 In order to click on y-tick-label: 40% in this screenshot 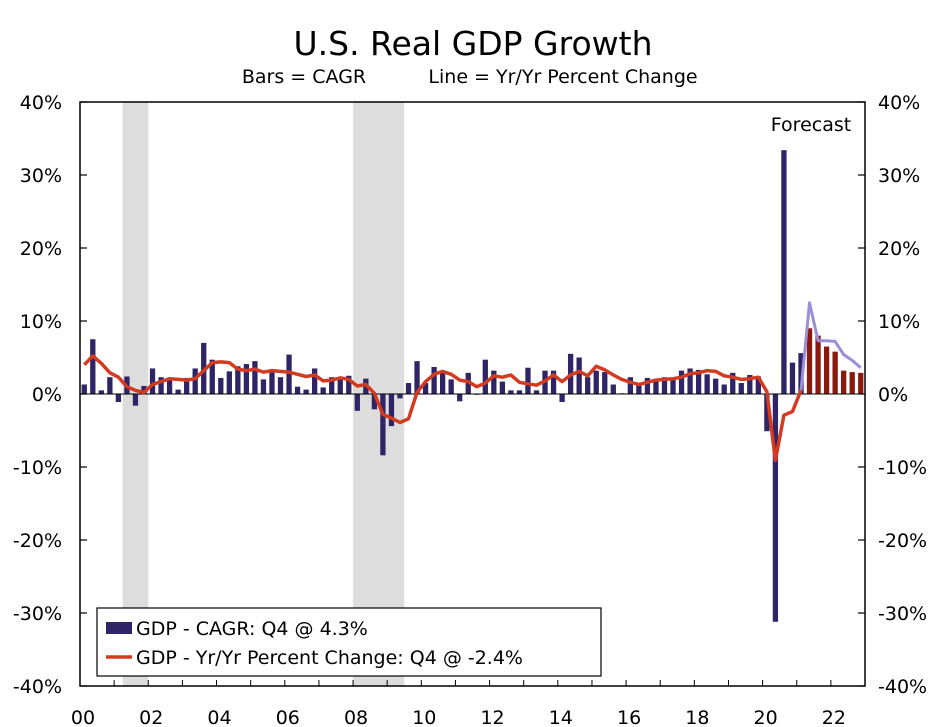, I will do `click(41, 103)`.